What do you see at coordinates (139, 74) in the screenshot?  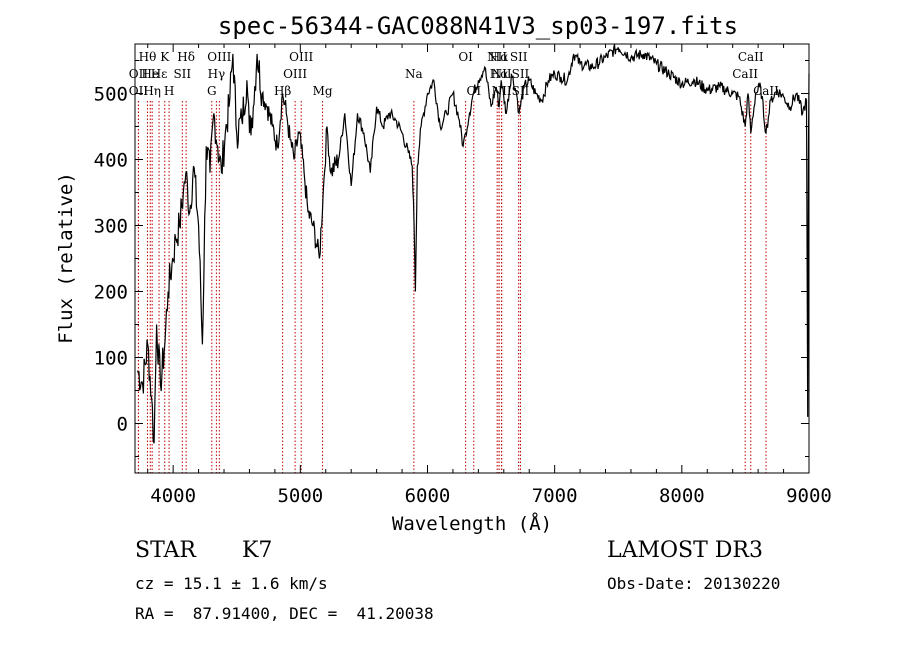 I see `line-label-1: OII` at bounding box center [139, 74].